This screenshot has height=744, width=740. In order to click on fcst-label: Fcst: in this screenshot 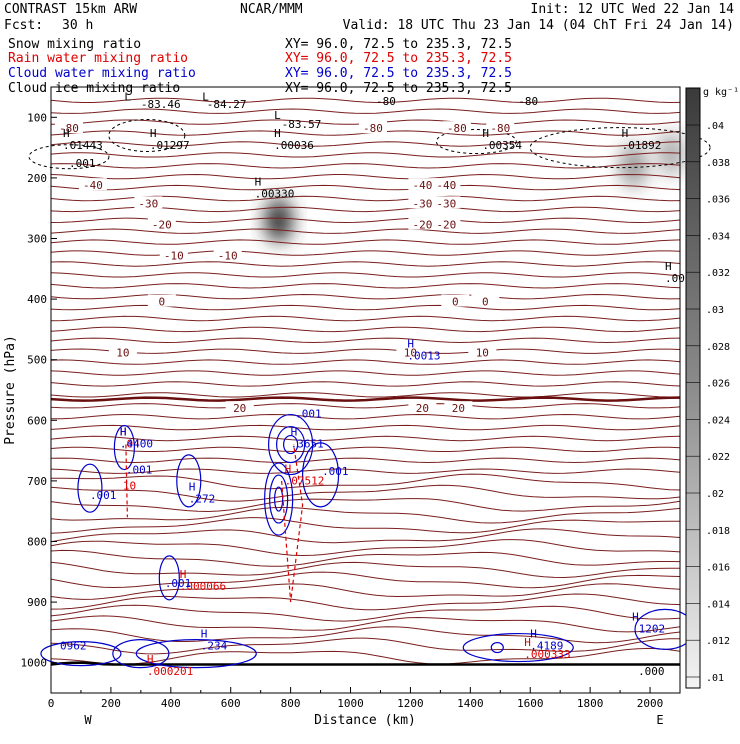, I will do `click(23, 25)`.